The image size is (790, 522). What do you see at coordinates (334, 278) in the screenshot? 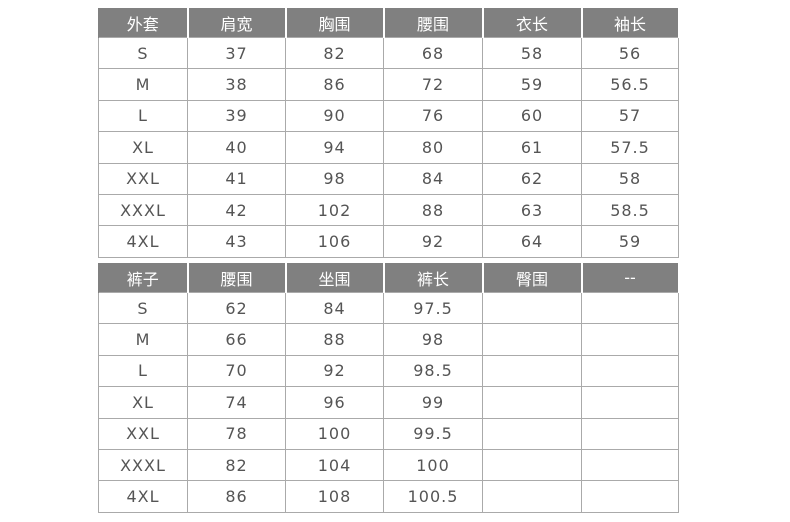
I see `header-cell: 坐围` at bounding box center [334, 278].